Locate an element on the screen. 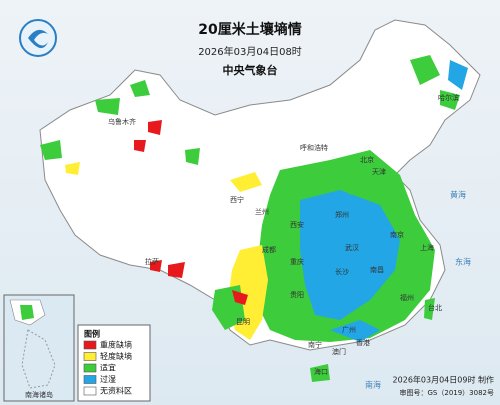 The height and width of the screenshot is (405, 500). city-label: 福州 is located at coordinates (407, 297).